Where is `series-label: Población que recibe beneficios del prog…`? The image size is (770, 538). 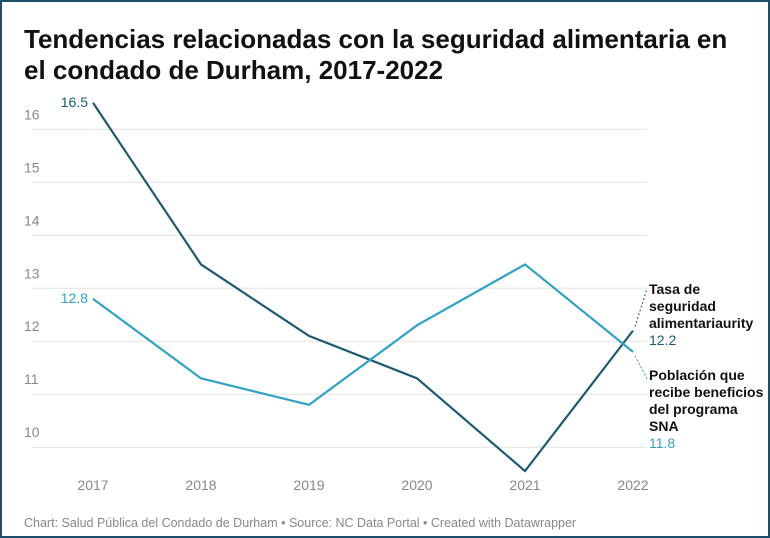
series-label: Población que recibe beneficios del prog… is located at coordinates (706, 400).